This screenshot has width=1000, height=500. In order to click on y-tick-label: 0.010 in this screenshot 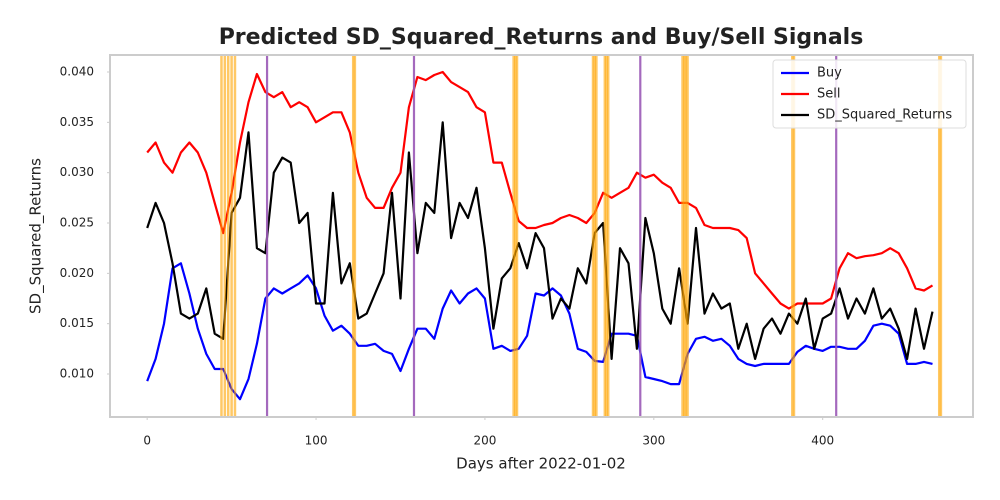, I will do `click(77, 374)`.